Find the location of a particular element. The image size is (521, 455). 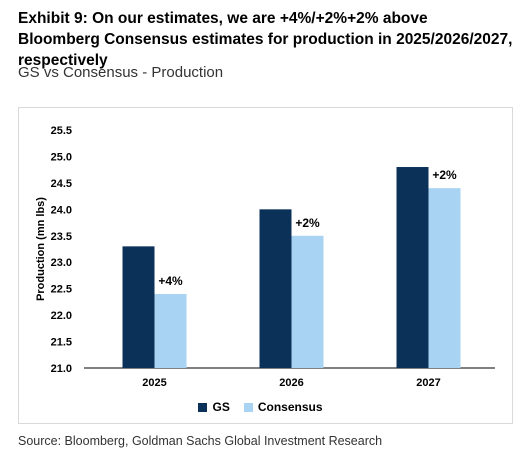

legend-swatch-gs is located at coordinates (203, 407).